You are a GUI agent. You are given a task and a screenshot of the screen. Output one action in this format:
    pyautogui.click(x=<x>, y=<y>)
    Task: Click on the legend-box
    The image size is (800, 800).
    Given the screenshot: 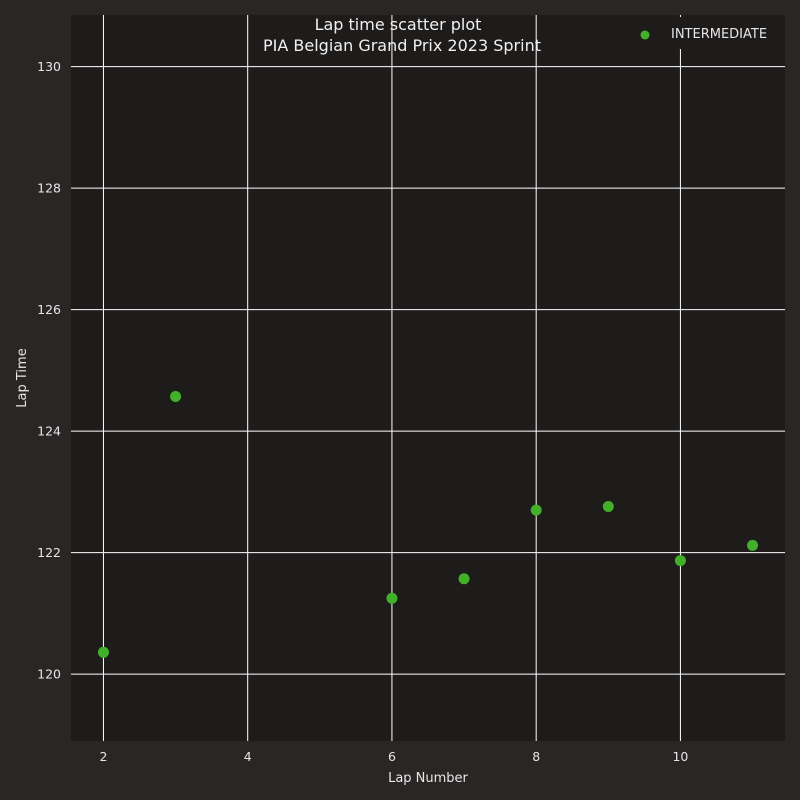 What is the action you would take?
    pyautogui.click(x=705, y=33)
    